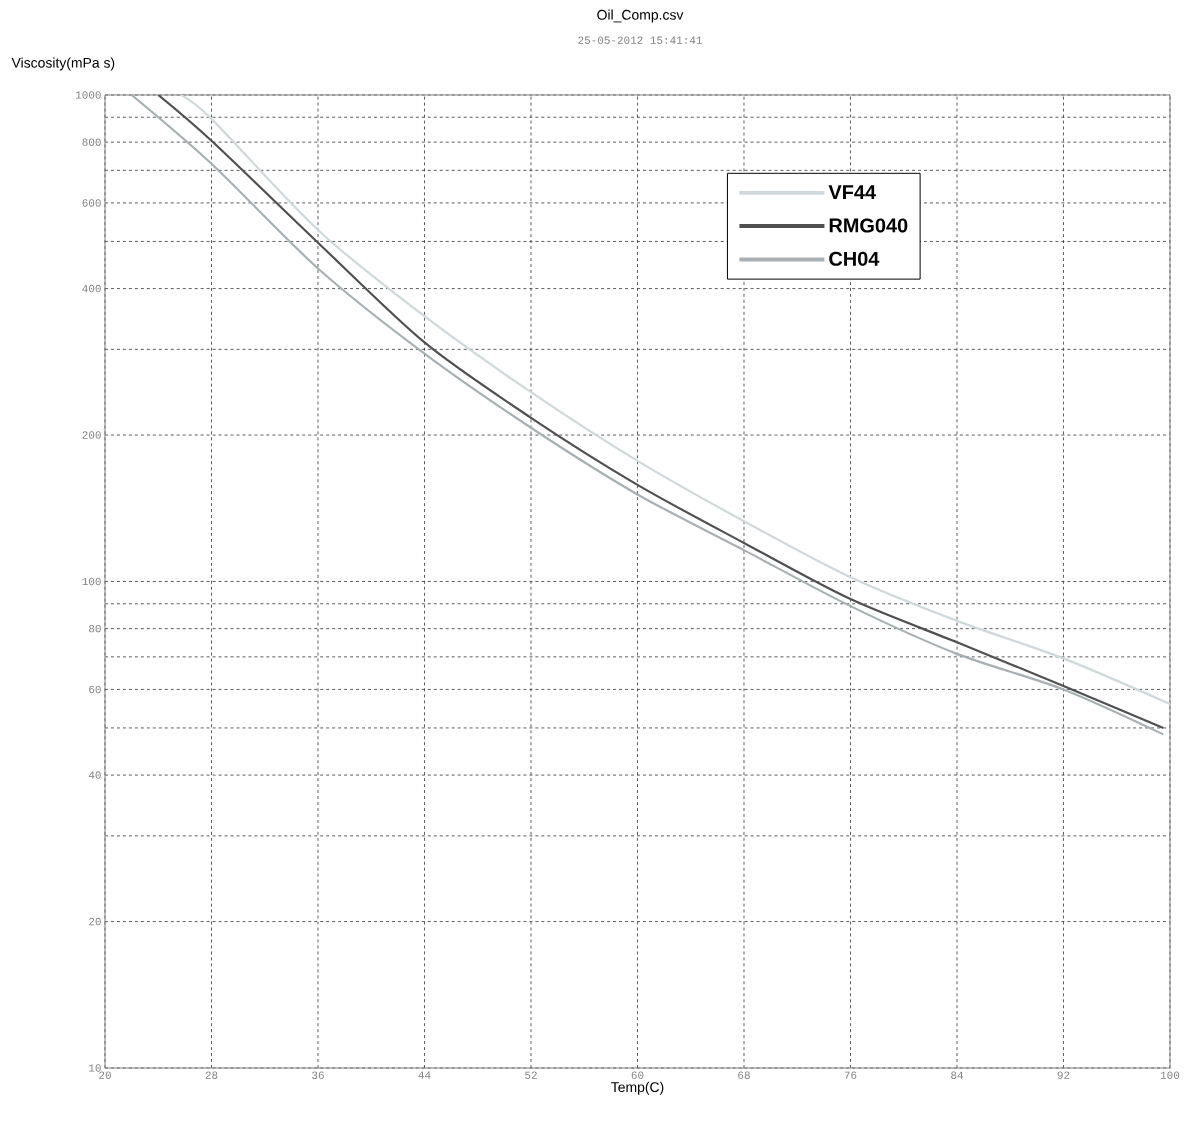 The height and width of the screenshot is (1129, 1189). I want to click on y-tick-label: 400, so click(91, 288).